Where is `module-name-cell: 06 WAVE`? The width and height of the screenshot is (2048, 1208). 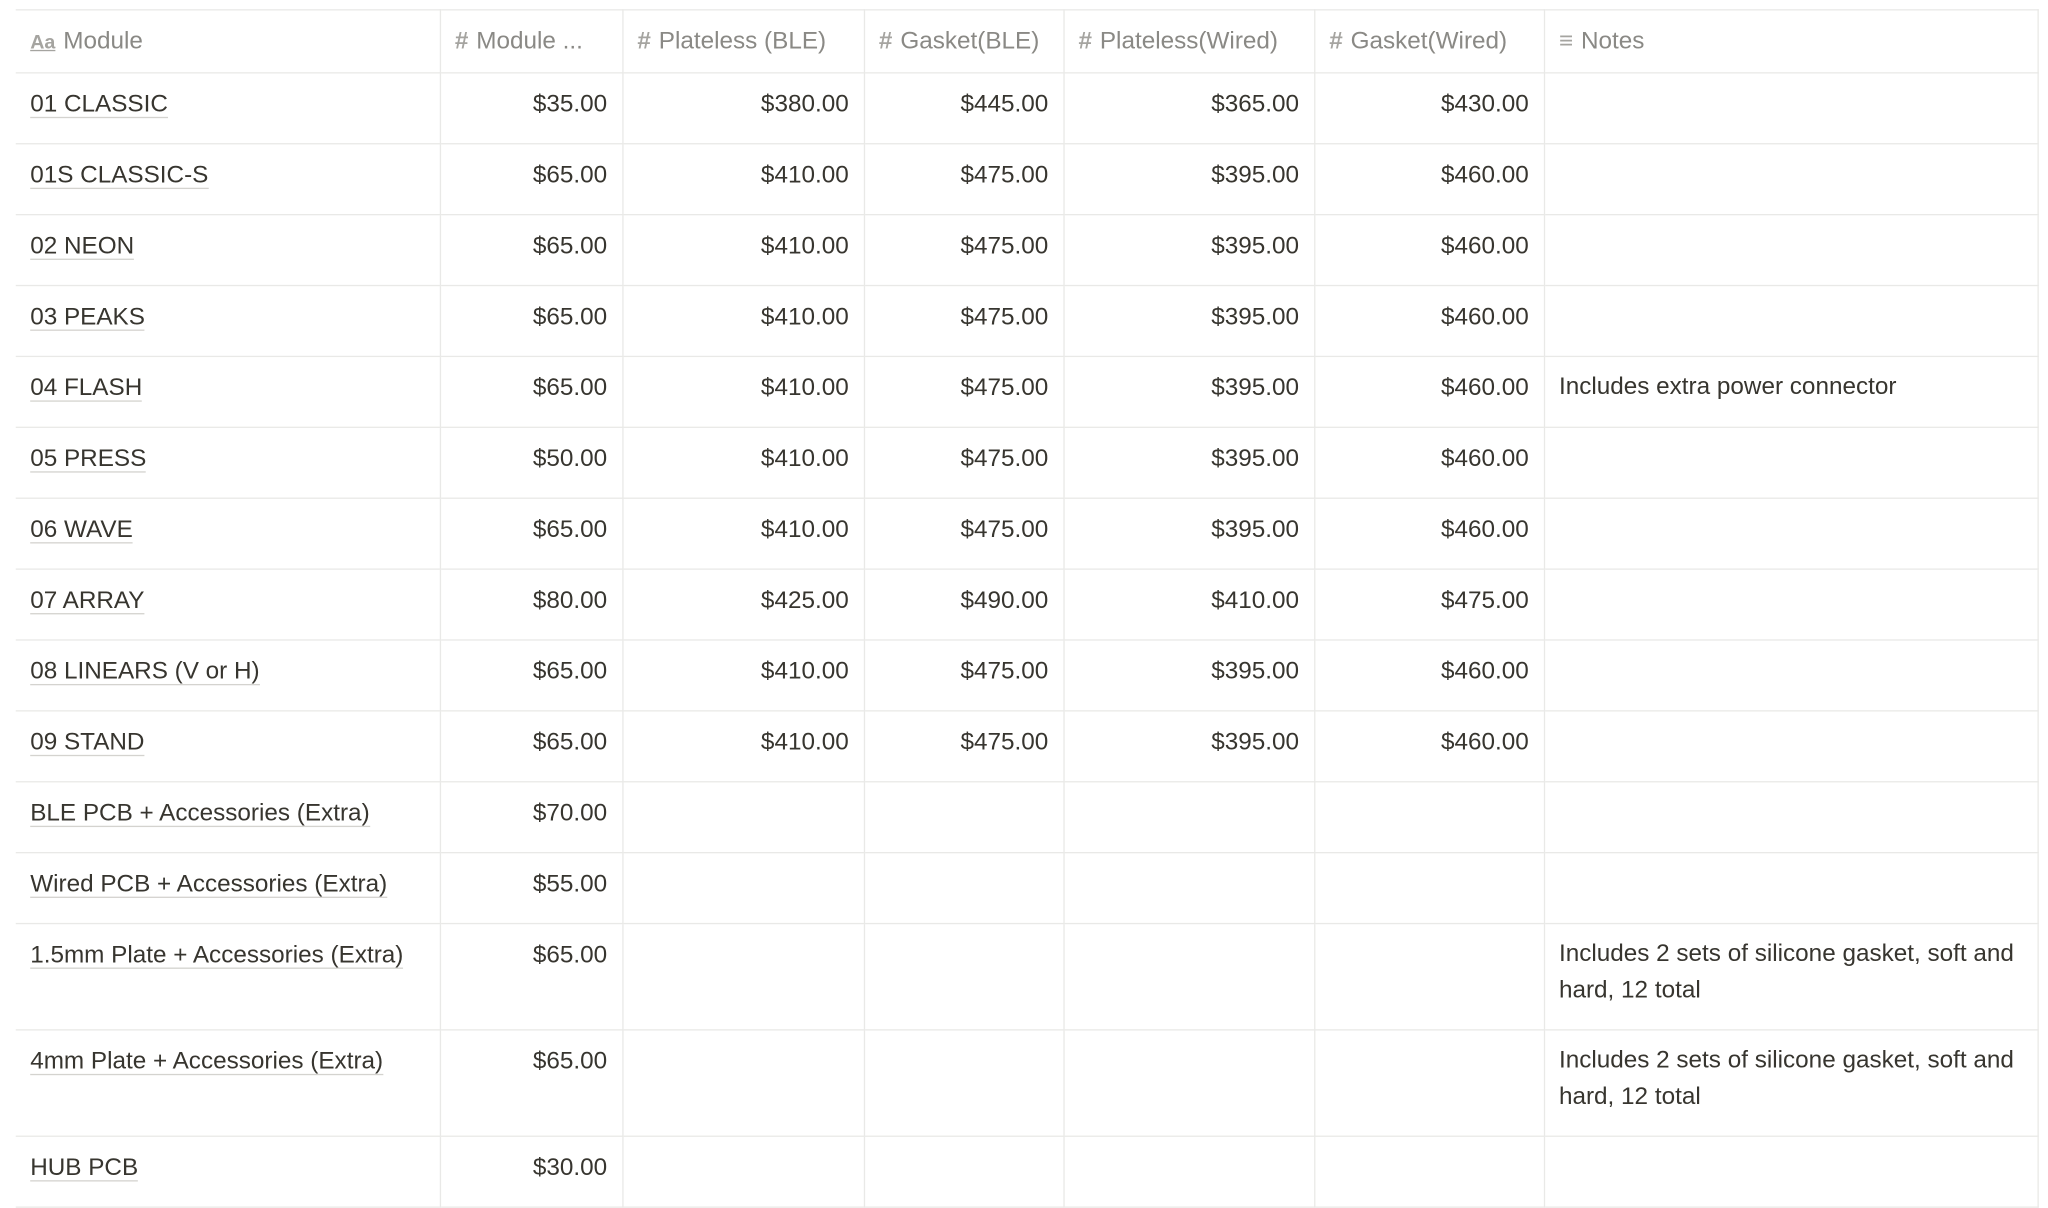
module-name-cell: 06 WAVE is located at coordinates (228, 533).